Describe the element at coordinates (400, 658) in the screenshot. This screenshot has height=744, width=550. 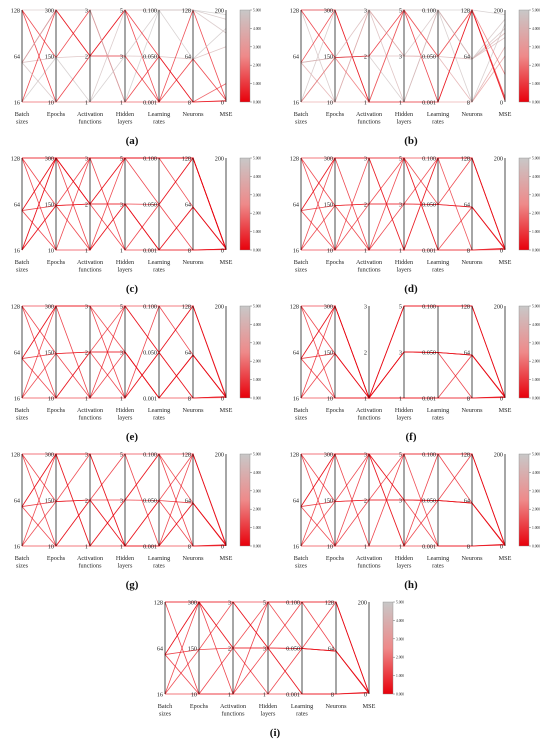
I see `colorbar-tick-label: 2.000` at that location.